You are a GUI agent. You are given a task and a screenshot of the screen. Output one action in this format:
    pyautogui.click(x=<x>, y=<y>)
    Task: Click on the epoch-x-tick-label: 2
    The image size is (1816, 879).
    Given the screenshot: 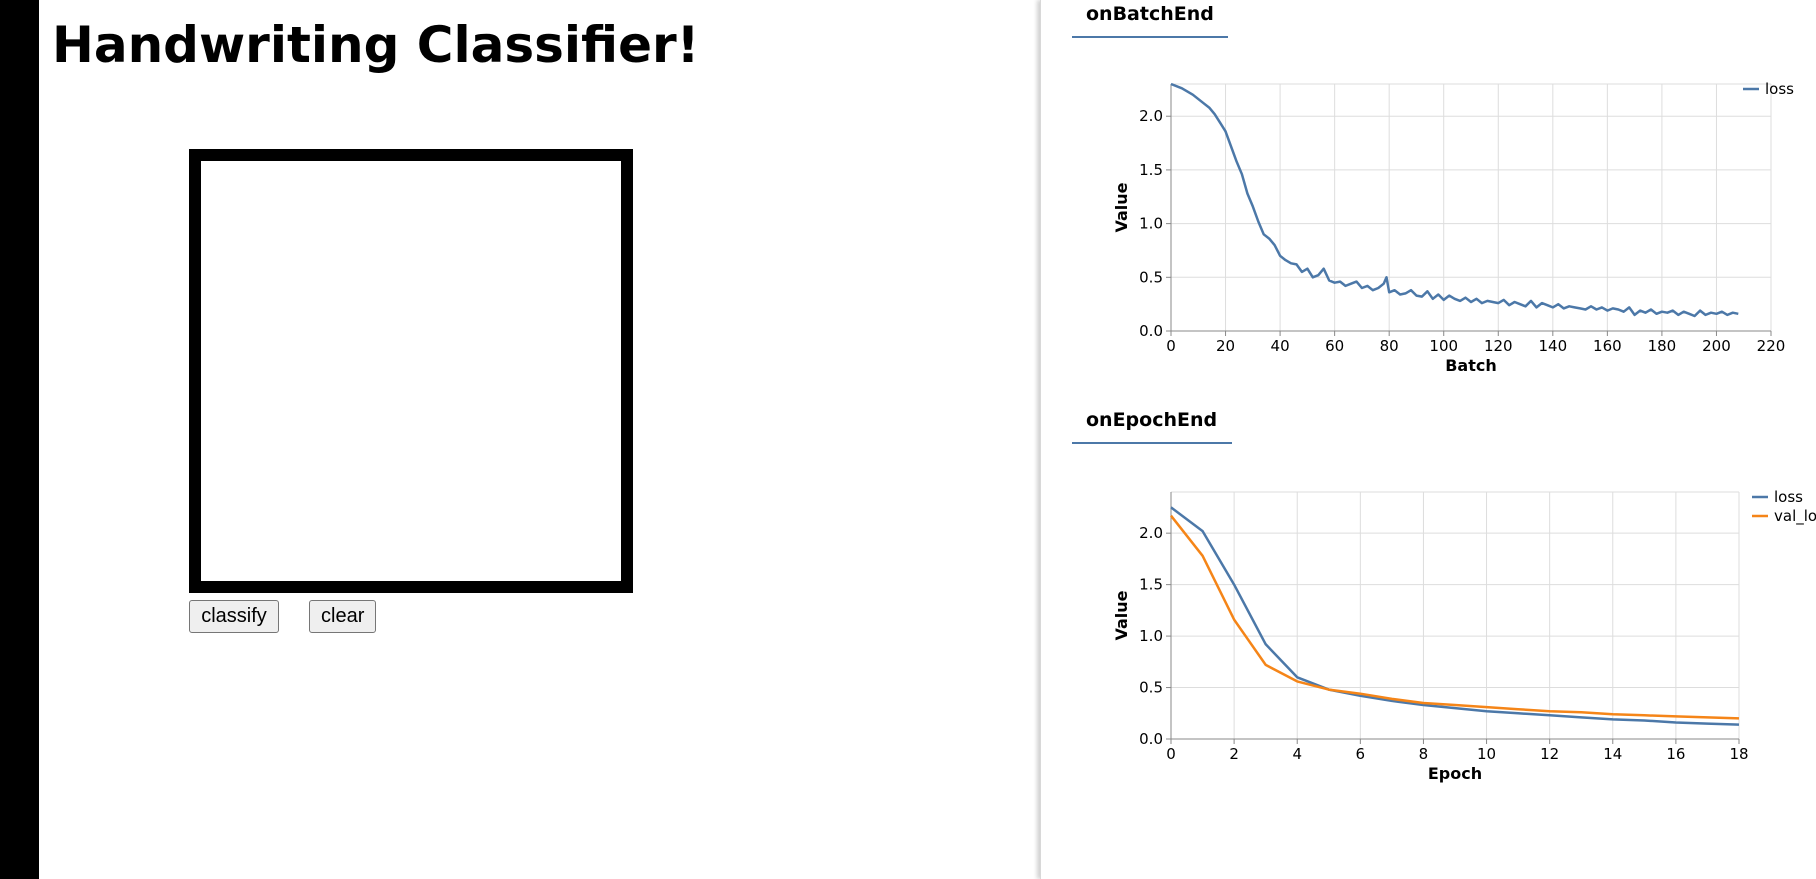 What is the action you would take?
    pyautogui.click(x=1234, y=754)
    